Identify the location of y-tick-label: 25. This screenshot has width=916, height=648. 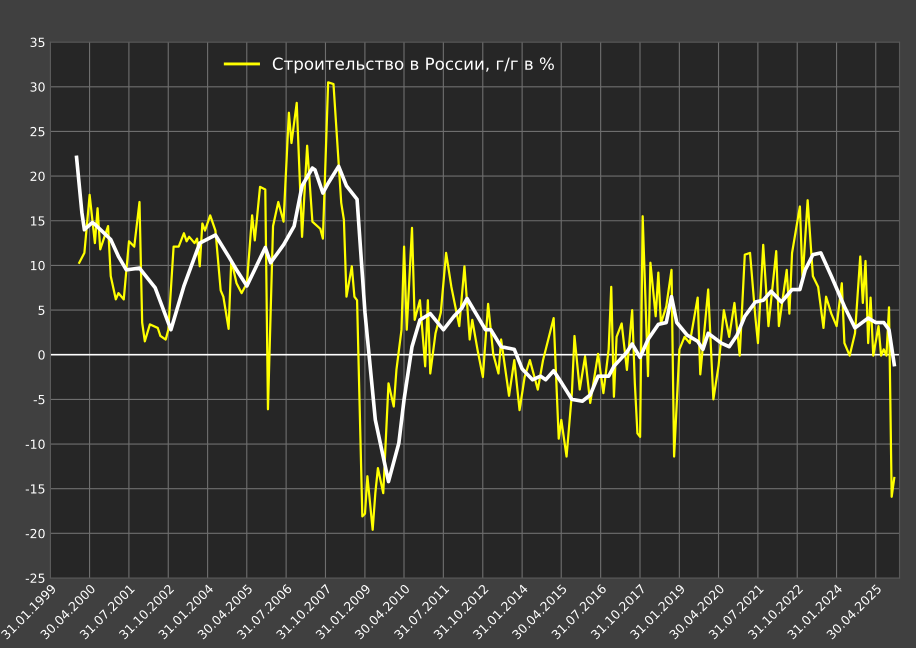
(37, 131).